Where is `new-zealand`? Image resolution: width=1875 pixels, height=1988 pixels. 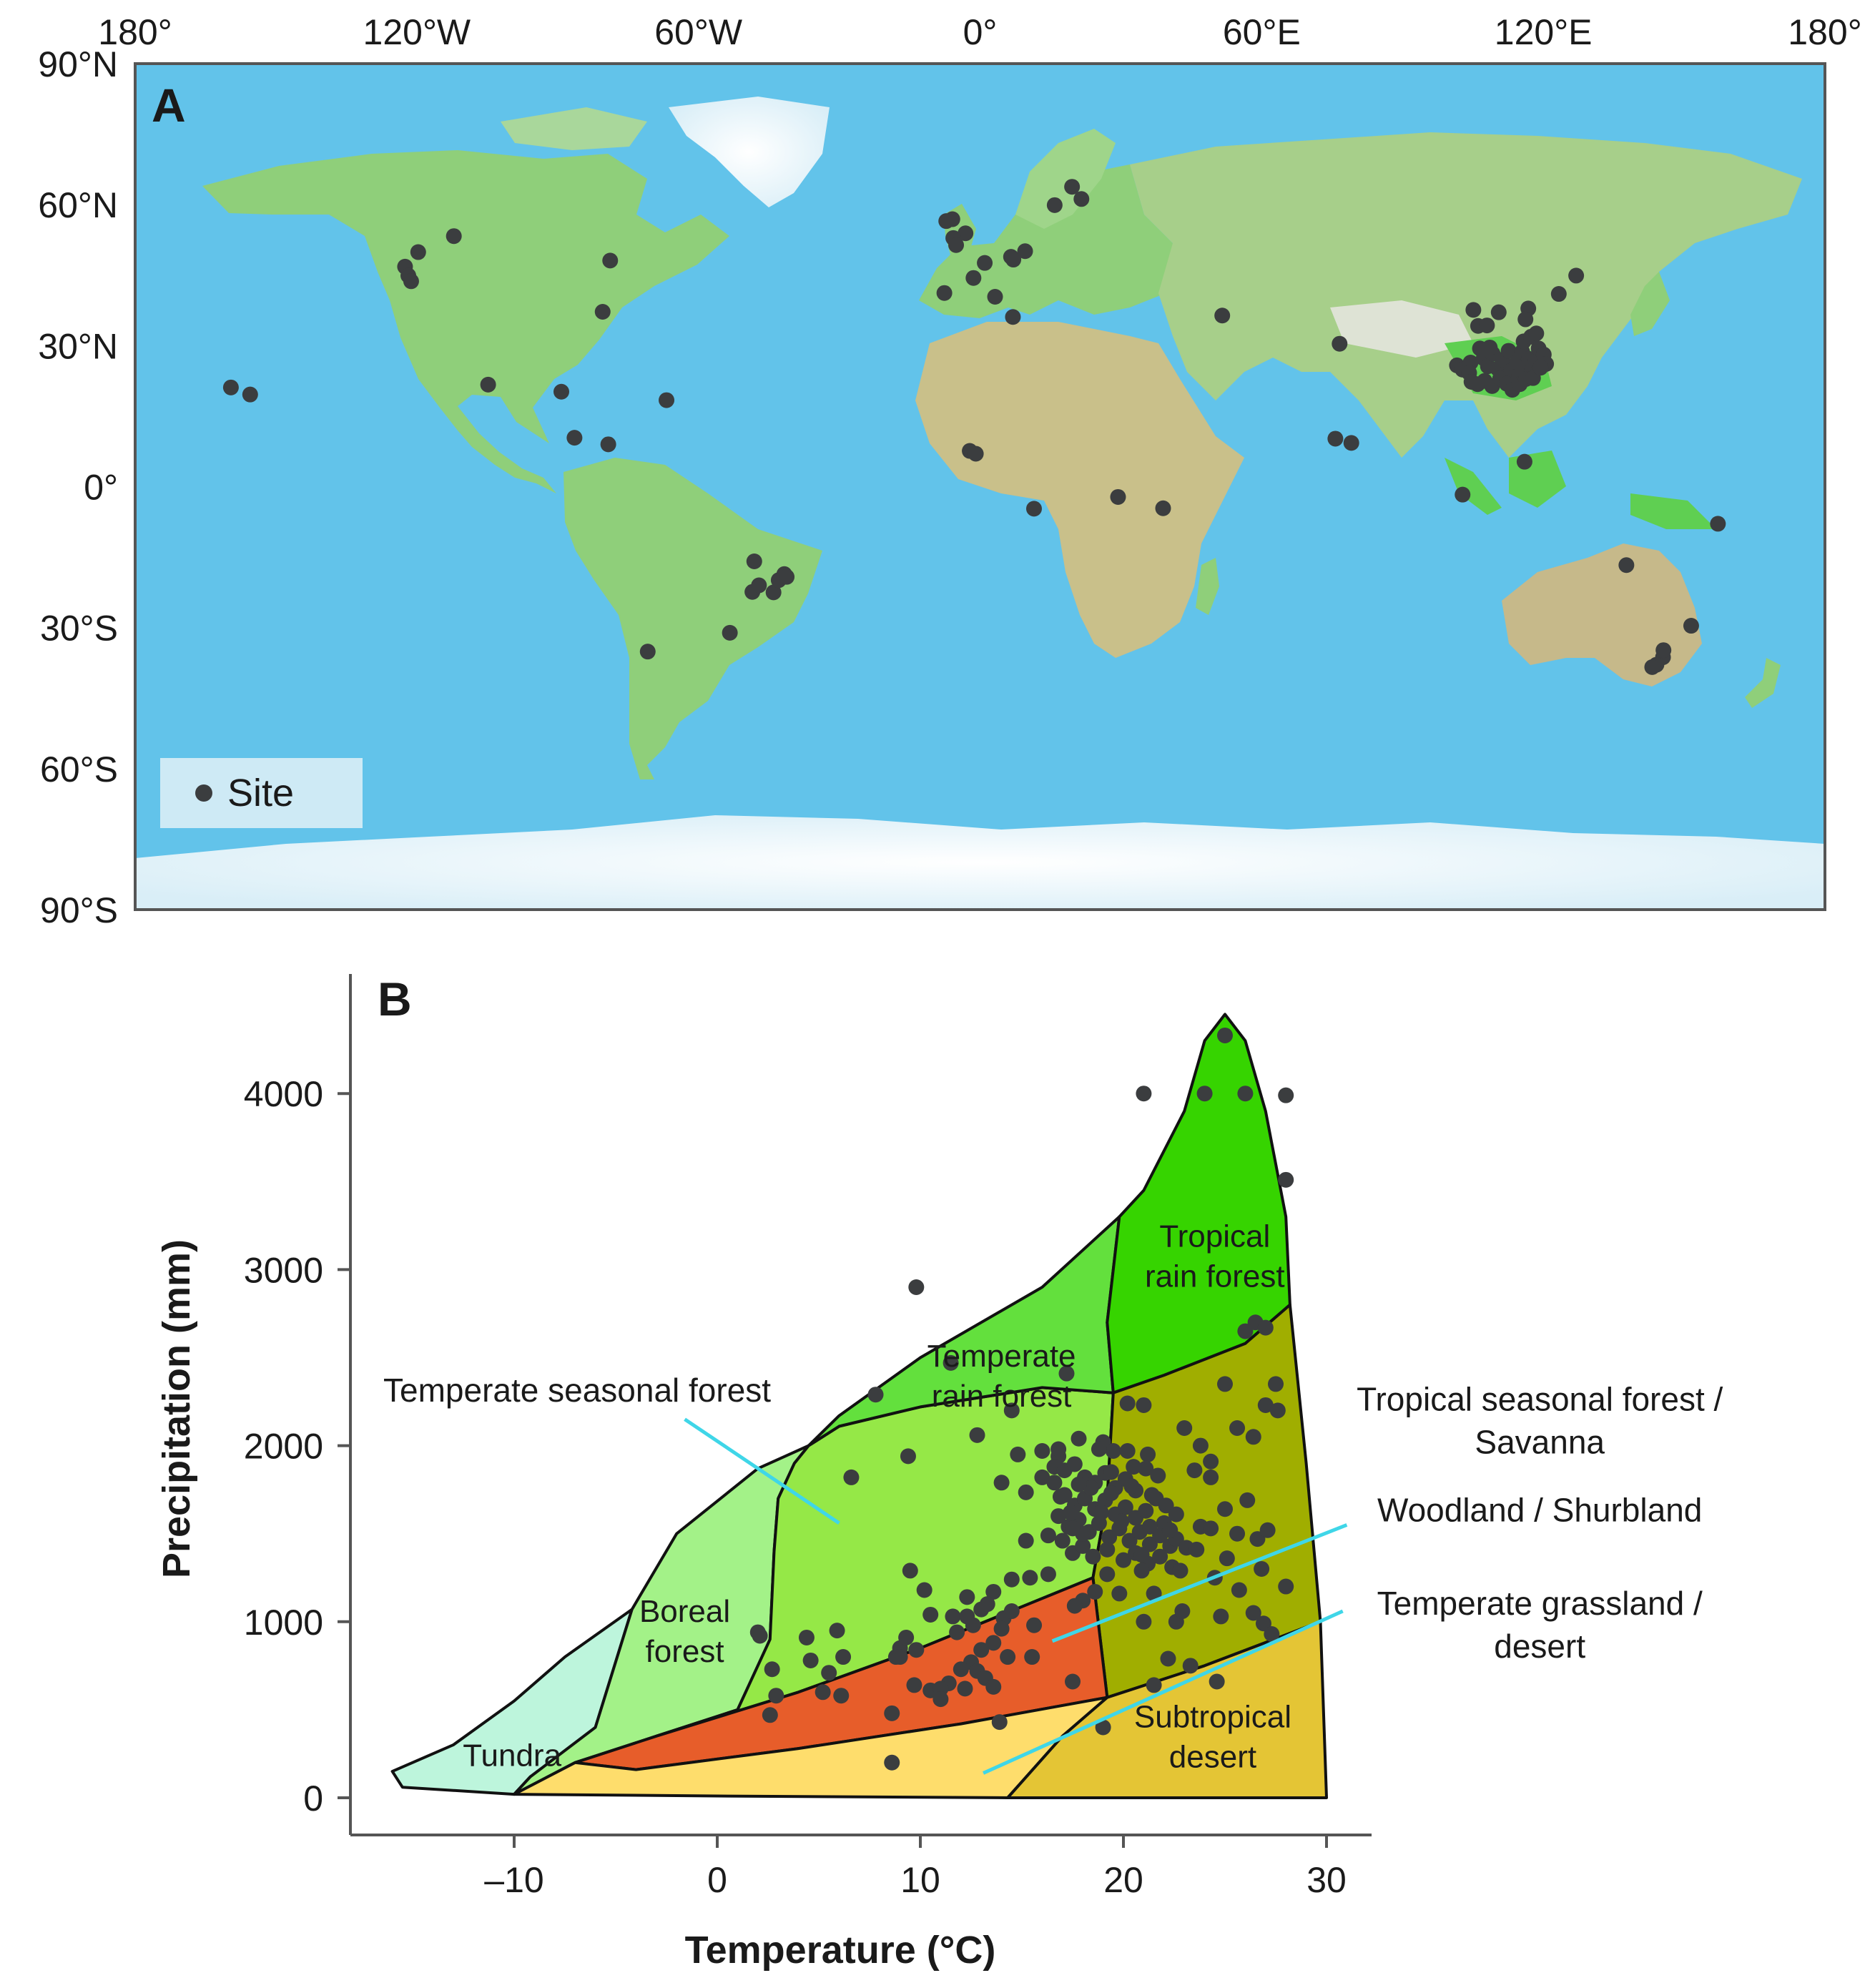
new-zealand is located at coordinates (1763, 683).